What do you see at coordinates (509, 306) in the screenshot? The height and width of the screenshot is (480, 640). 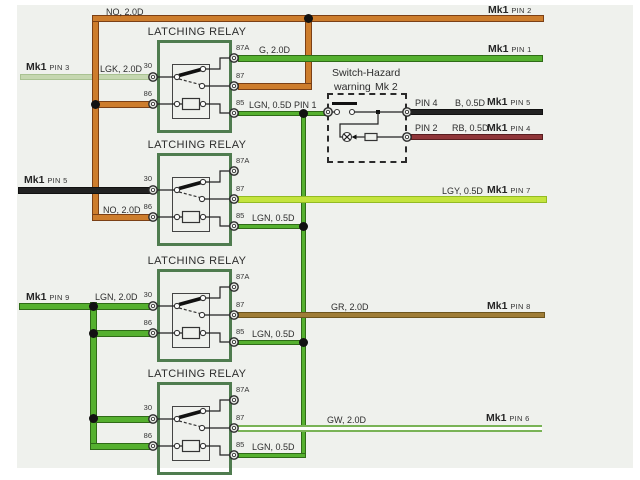 I see `mk1-pin8-label: Mk1 PIN 8` at bounding box center [509, 306].